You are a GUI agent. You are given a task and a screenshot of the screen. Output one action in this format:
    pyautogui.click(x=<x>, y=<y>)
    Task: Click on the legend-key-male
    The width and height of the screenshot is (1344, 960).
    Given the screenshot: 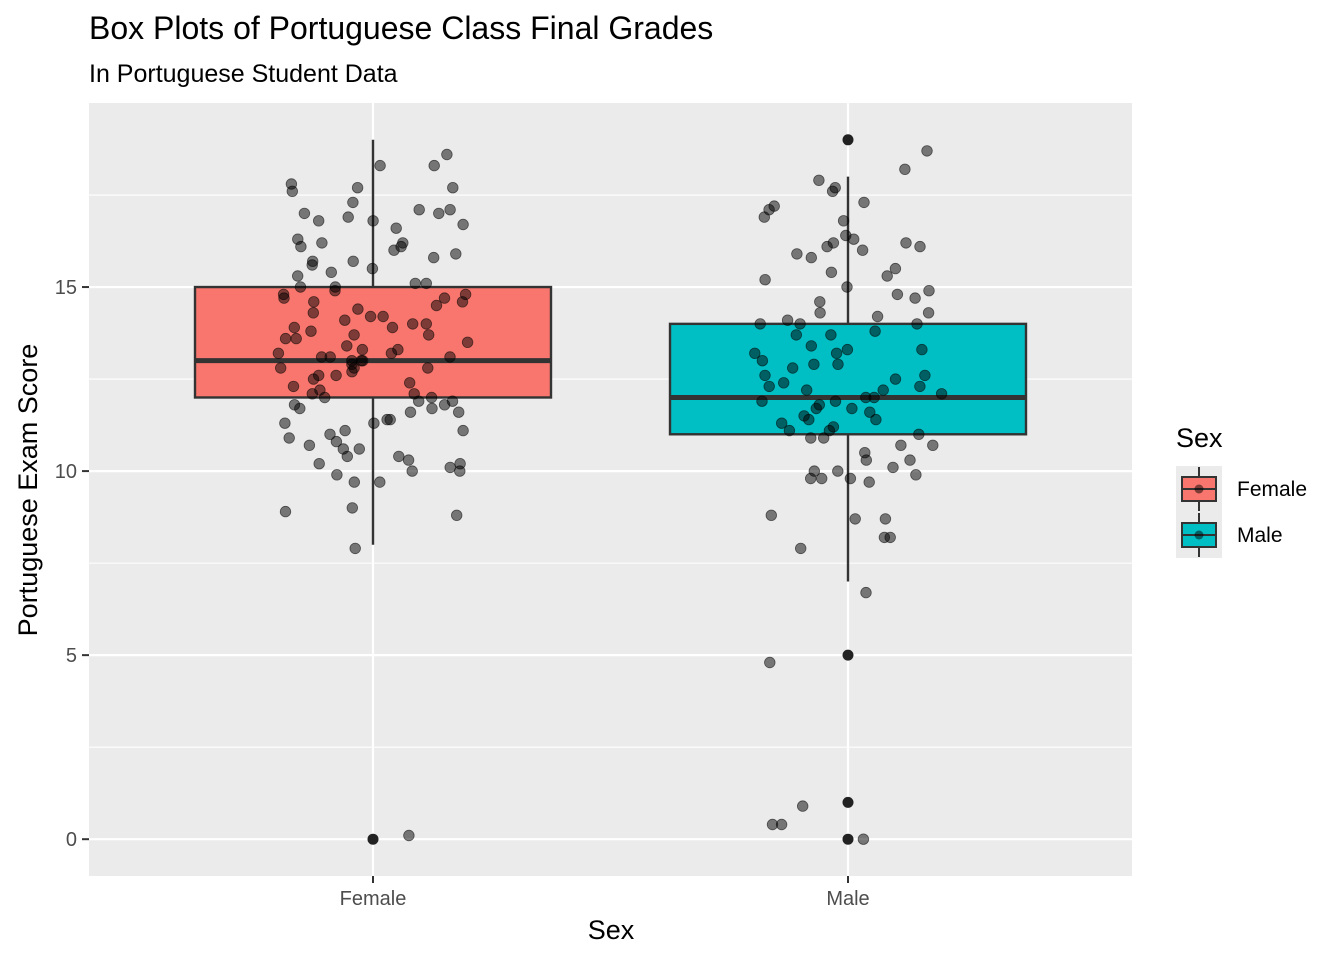 What is the action you would take?
    pyautogui.click(x=1199, y=535)
    